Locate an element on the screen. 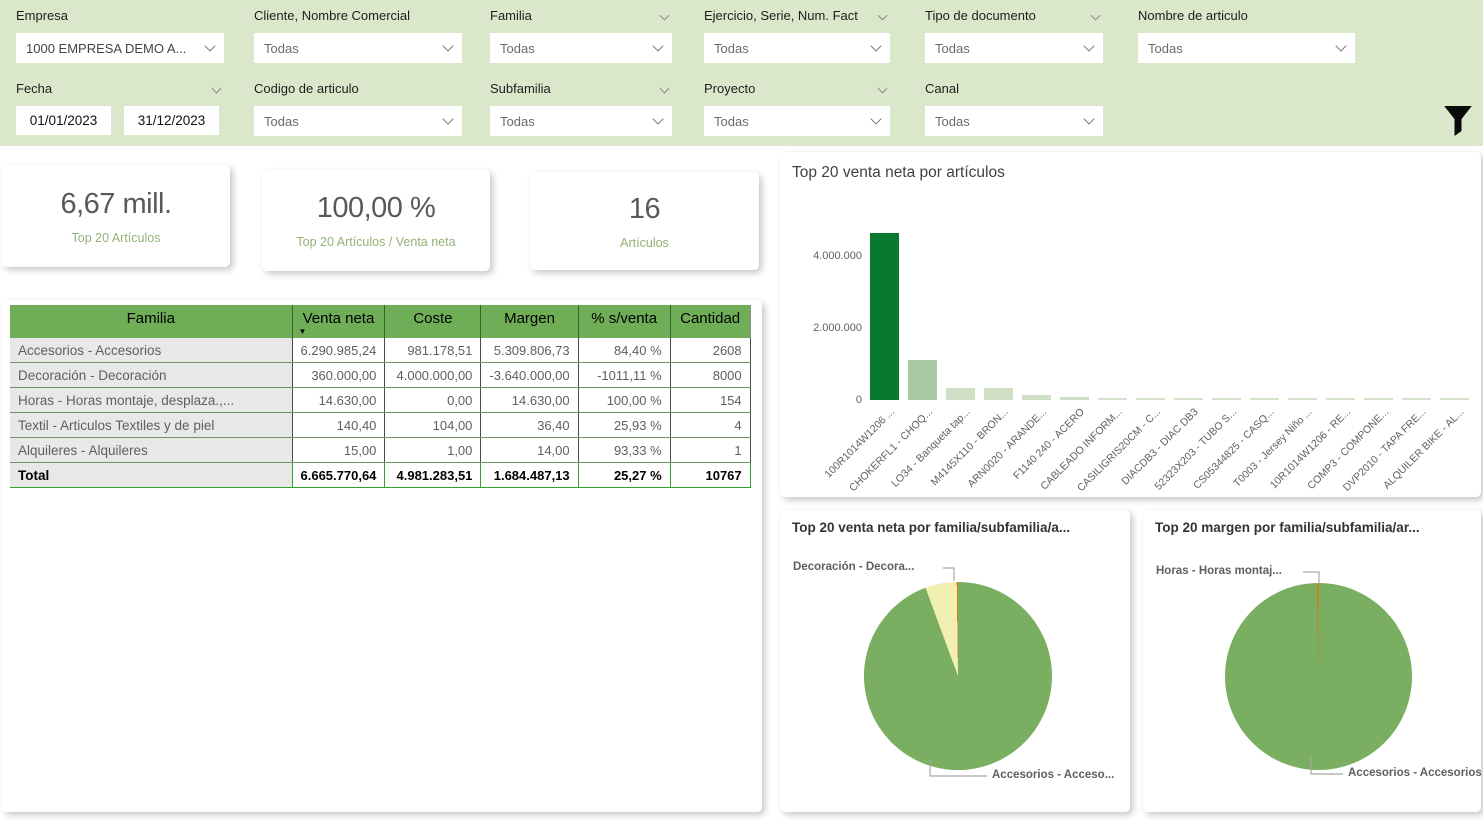 The height and width of the screenshot is (821, 1483). value-cell: -3.640.000,00 is located at coordinates (529, 375).